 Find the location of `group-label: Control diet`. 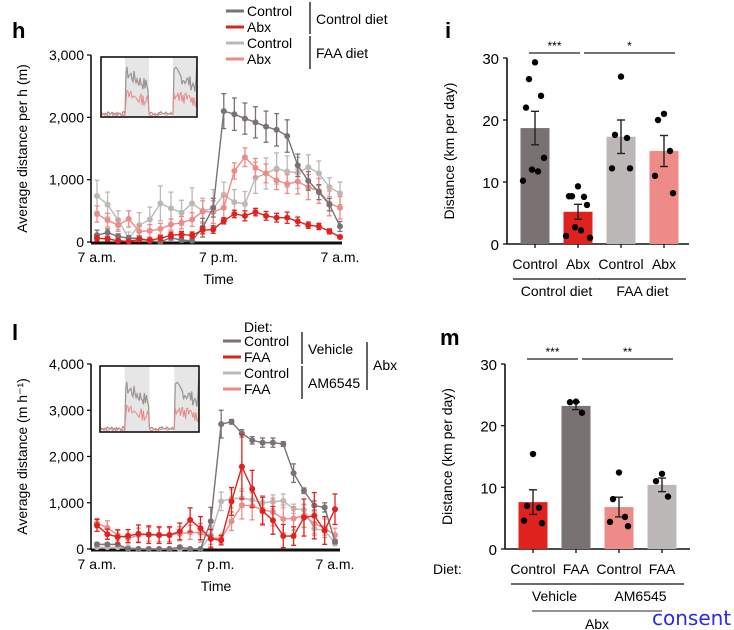

group-label: Control diet is located at coordinates (557, 291).